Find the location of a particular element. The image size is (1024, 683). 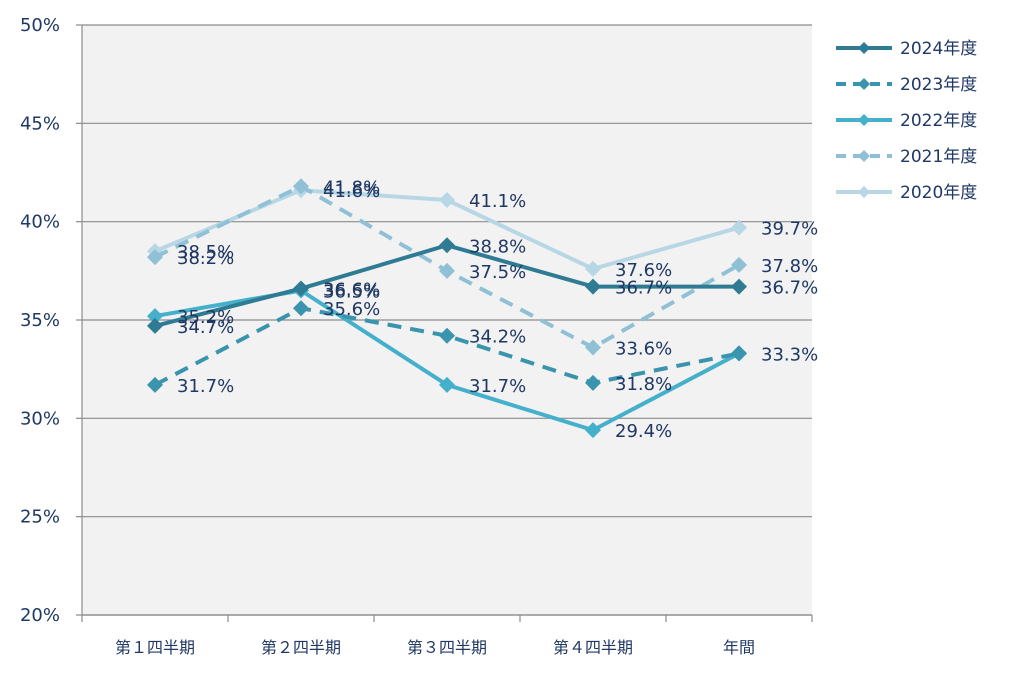

data-label: 34.7% is located at coordinates (205, 327).